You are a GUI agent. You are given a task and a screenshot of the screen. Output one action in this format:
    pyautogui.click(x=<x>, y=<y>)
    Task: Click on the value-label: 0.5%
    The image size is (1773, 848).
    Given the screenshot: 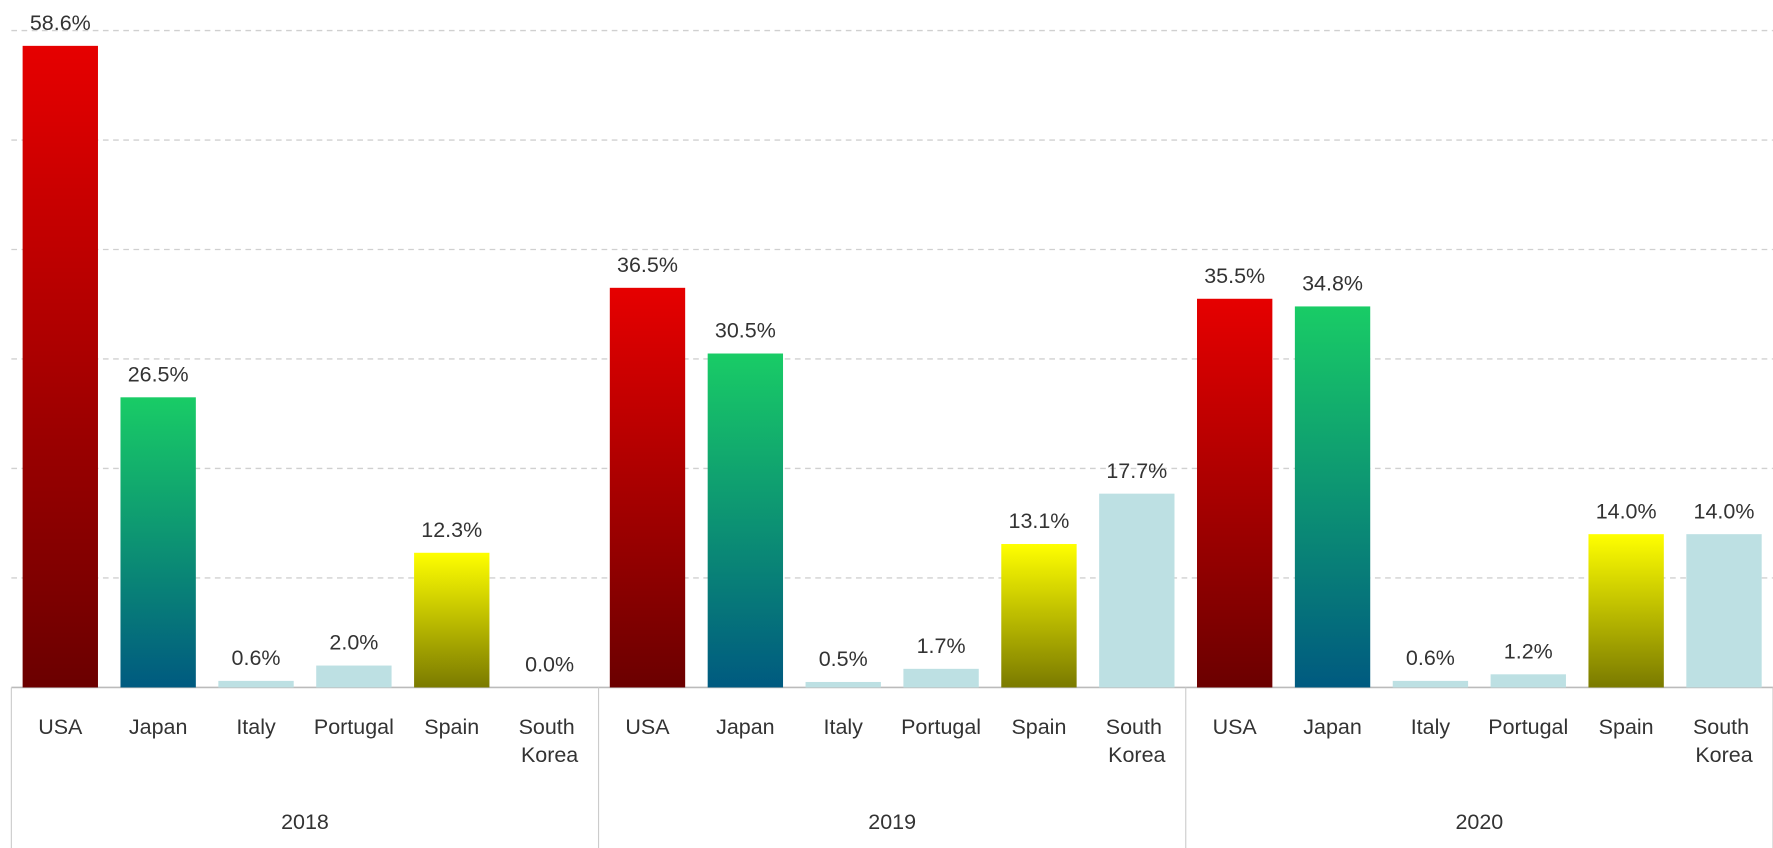 What is the action you would take?
    pyautogui.click(x=843, y=659)
    